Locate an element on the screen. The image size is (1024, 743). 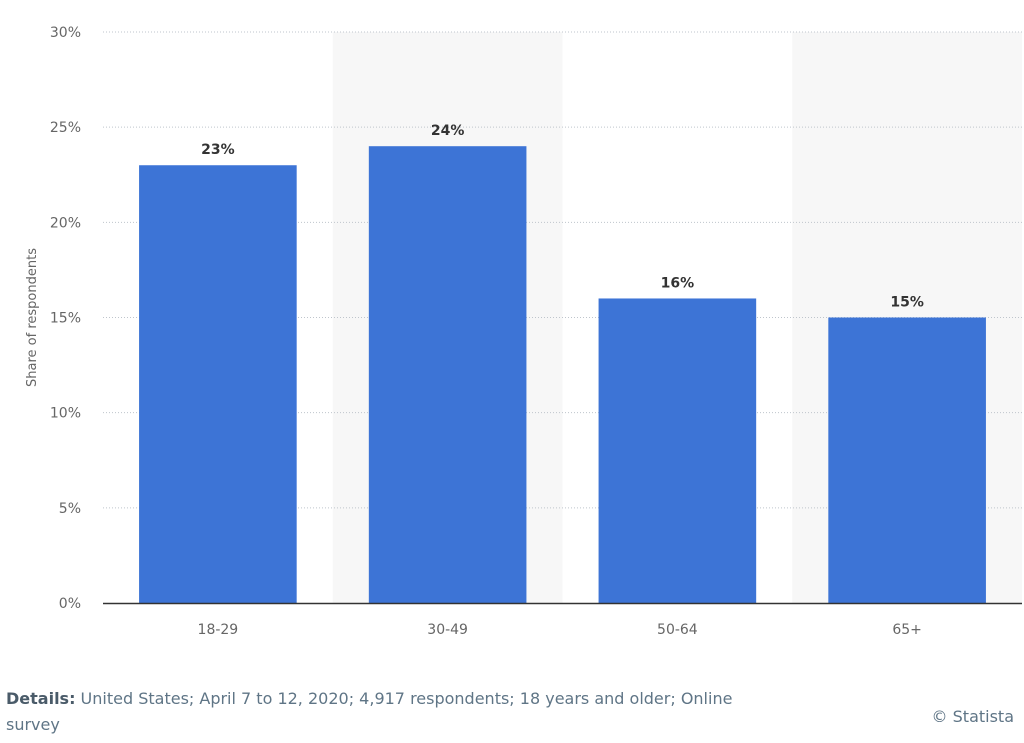
statista-credit: © Statista is located at coordinates (972, 716).